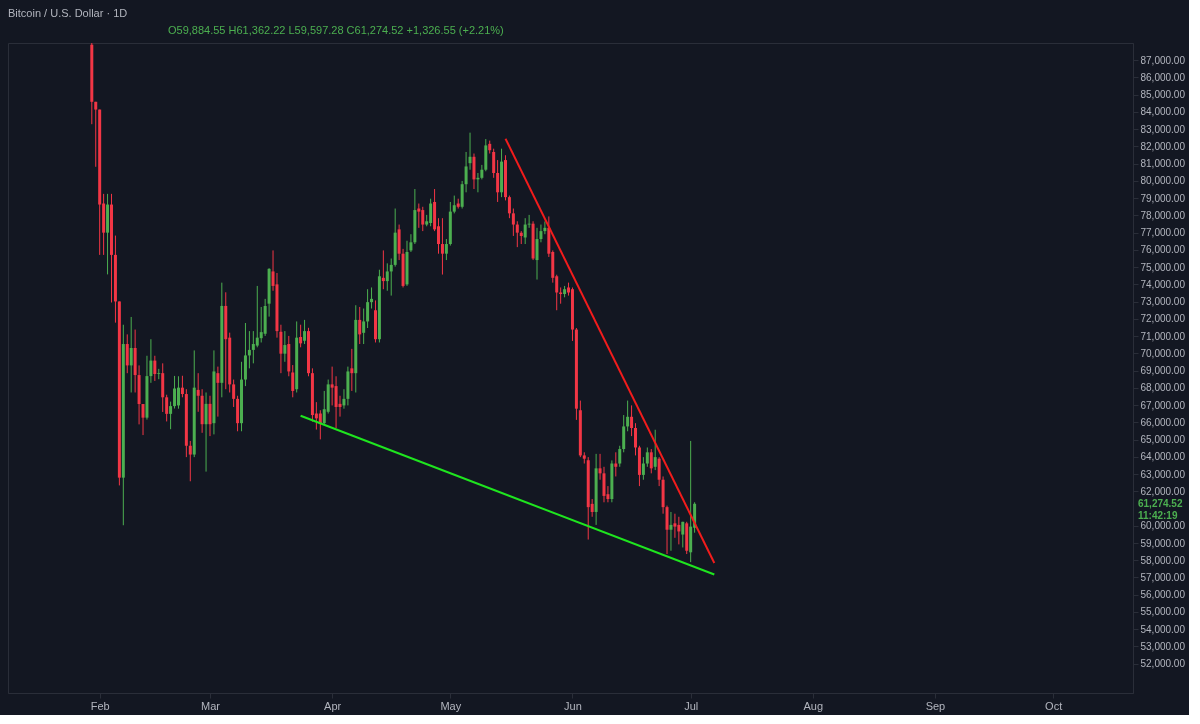 The image size is (1200, 724). What do you see at coordinates (1163, 215) in the screenshot?
I see `y-tick-label: 78,000.00` at bounding box center [1163, 215].